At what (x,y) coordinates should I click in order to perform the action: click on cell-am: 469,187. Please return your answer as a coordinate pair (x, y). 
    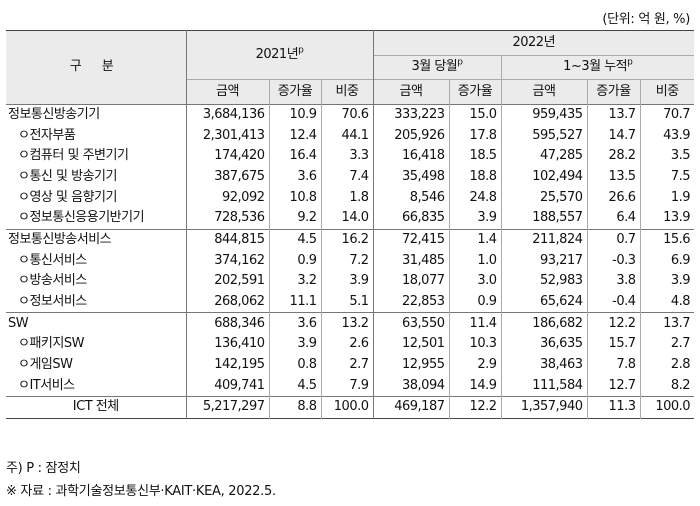
    Looking at the image, I should click on (410, 407).